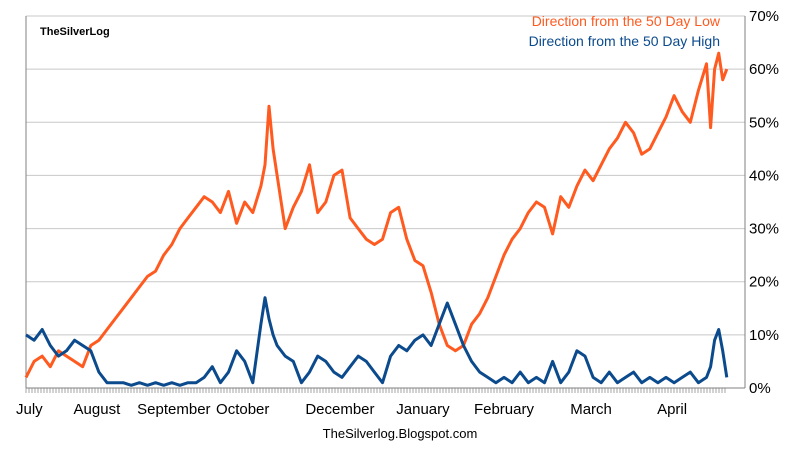  What do you see at coordinates (764, 69) in the screenshot?
I see `y-tick-label: 60%` at bounding box center [764, 69].